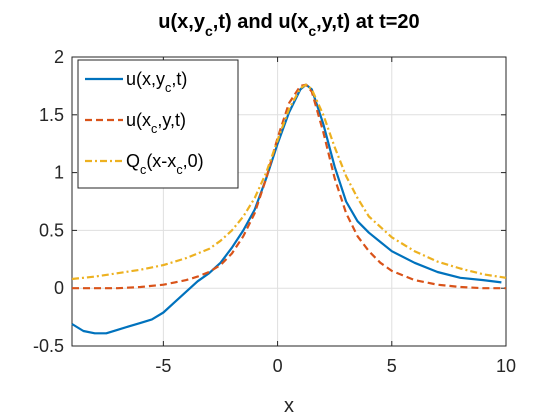 This screenshot has height=420, width=560. I want to click on y-tick-label: 1.5, so click(51, 115).